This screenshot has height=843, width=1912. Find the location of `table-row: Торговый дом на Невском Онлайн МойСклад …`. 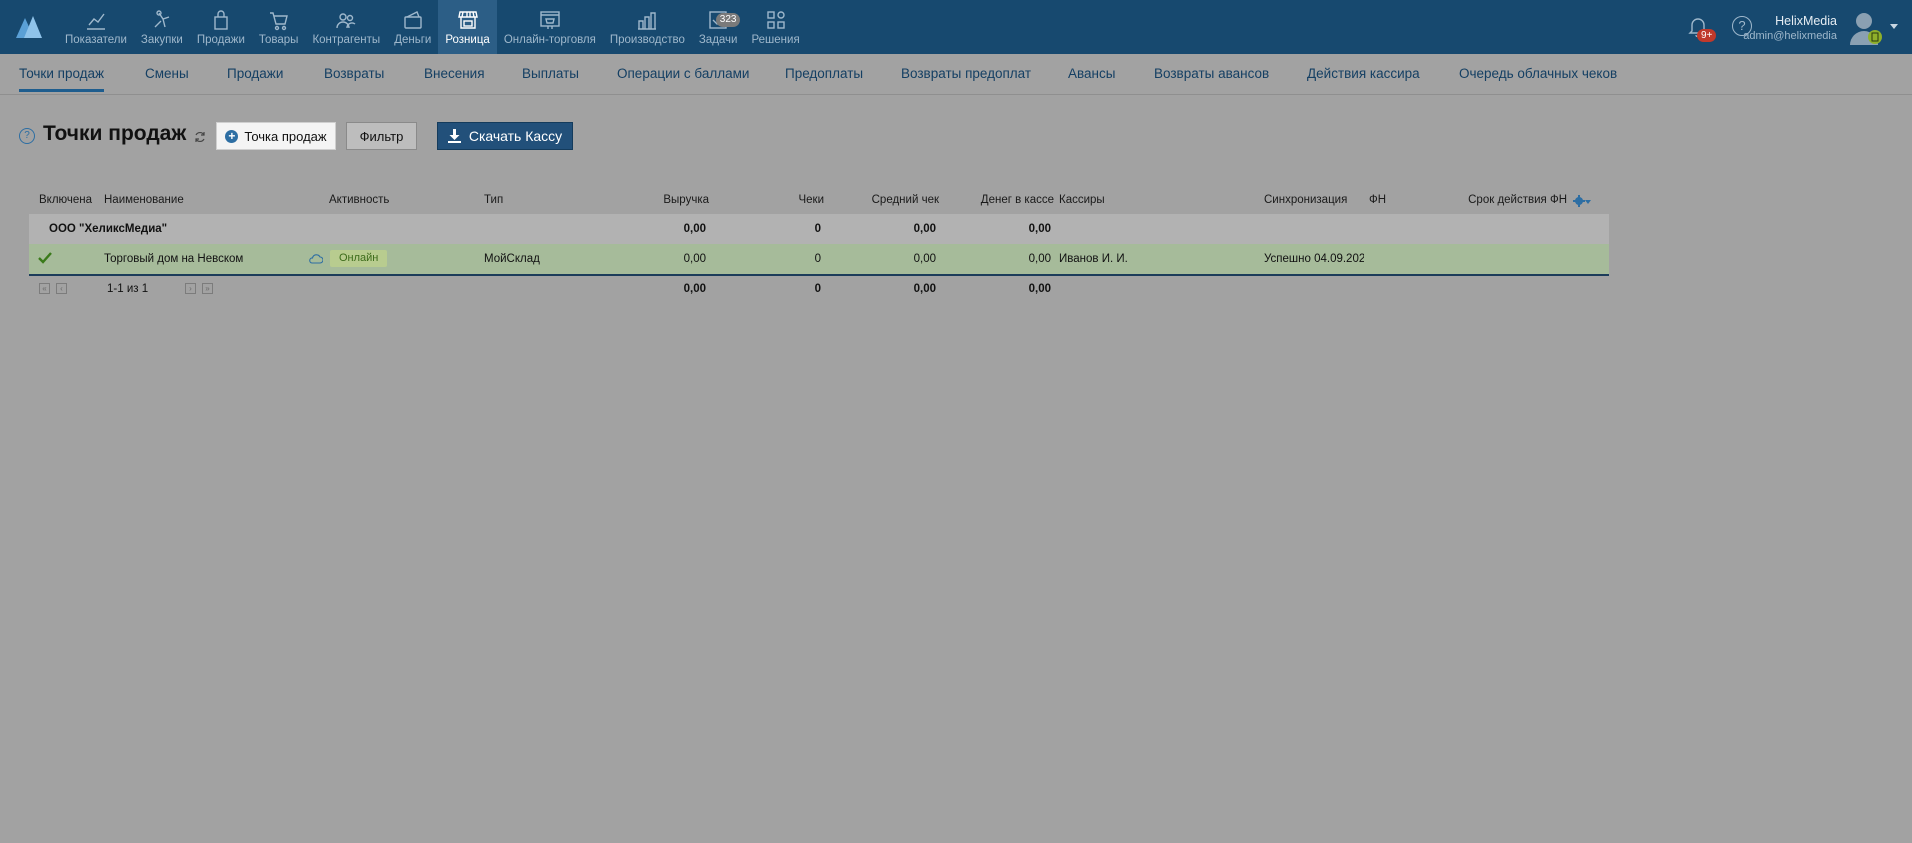

table-row: Торговый дом на Невском Онлайн МойСклад … is located at coordinates (819, 260).